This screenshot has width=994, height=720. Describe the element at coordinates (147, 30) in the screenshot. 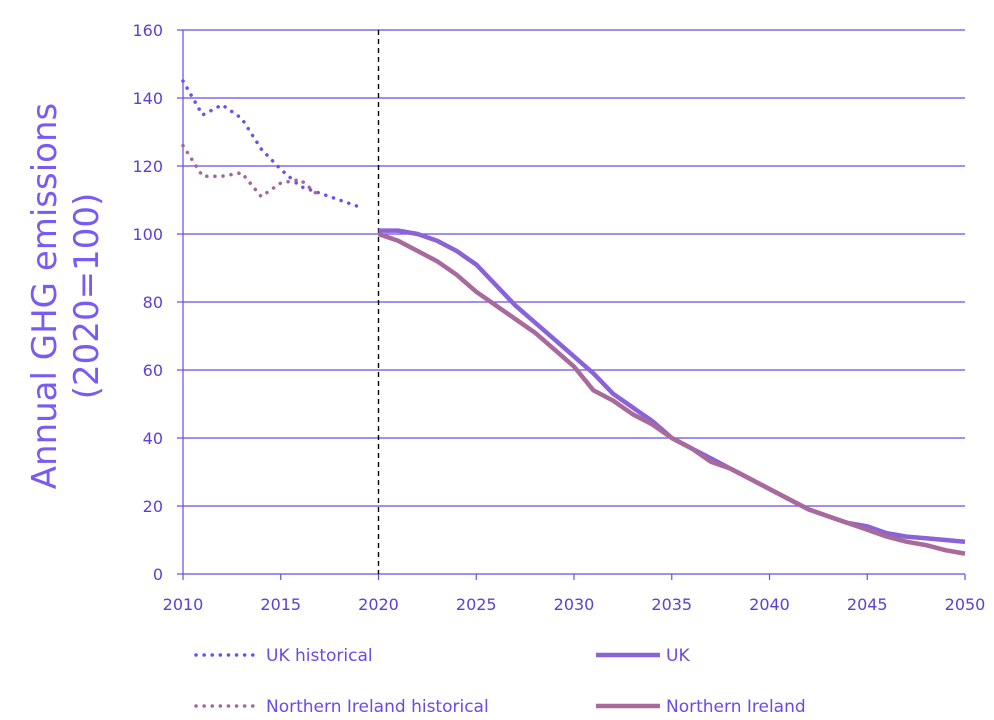

I see `y-tick-label: 160` at that location.